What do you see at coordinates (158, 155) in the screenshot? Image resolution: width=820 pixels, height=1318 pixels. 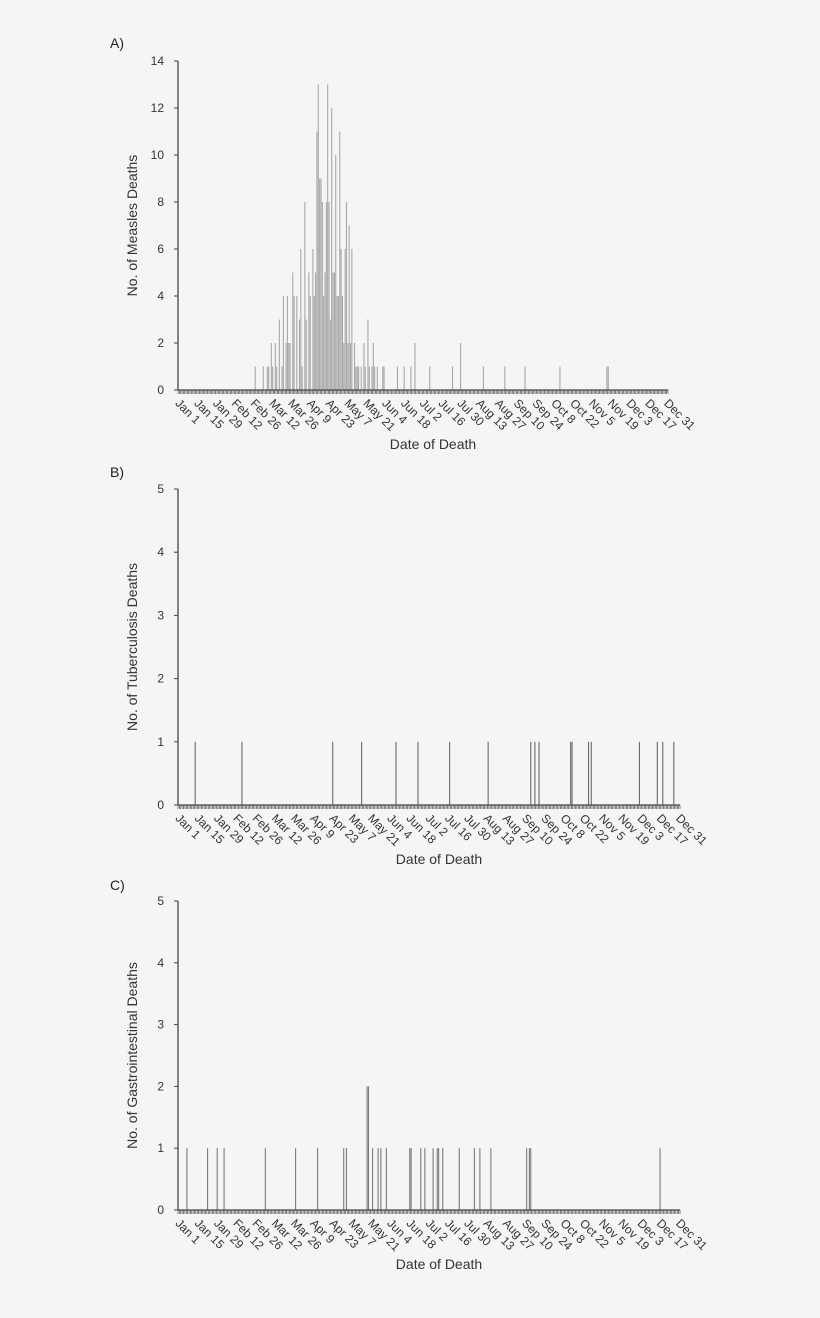 I see `y-tick-label: 10` at bounding box center [158, 155].